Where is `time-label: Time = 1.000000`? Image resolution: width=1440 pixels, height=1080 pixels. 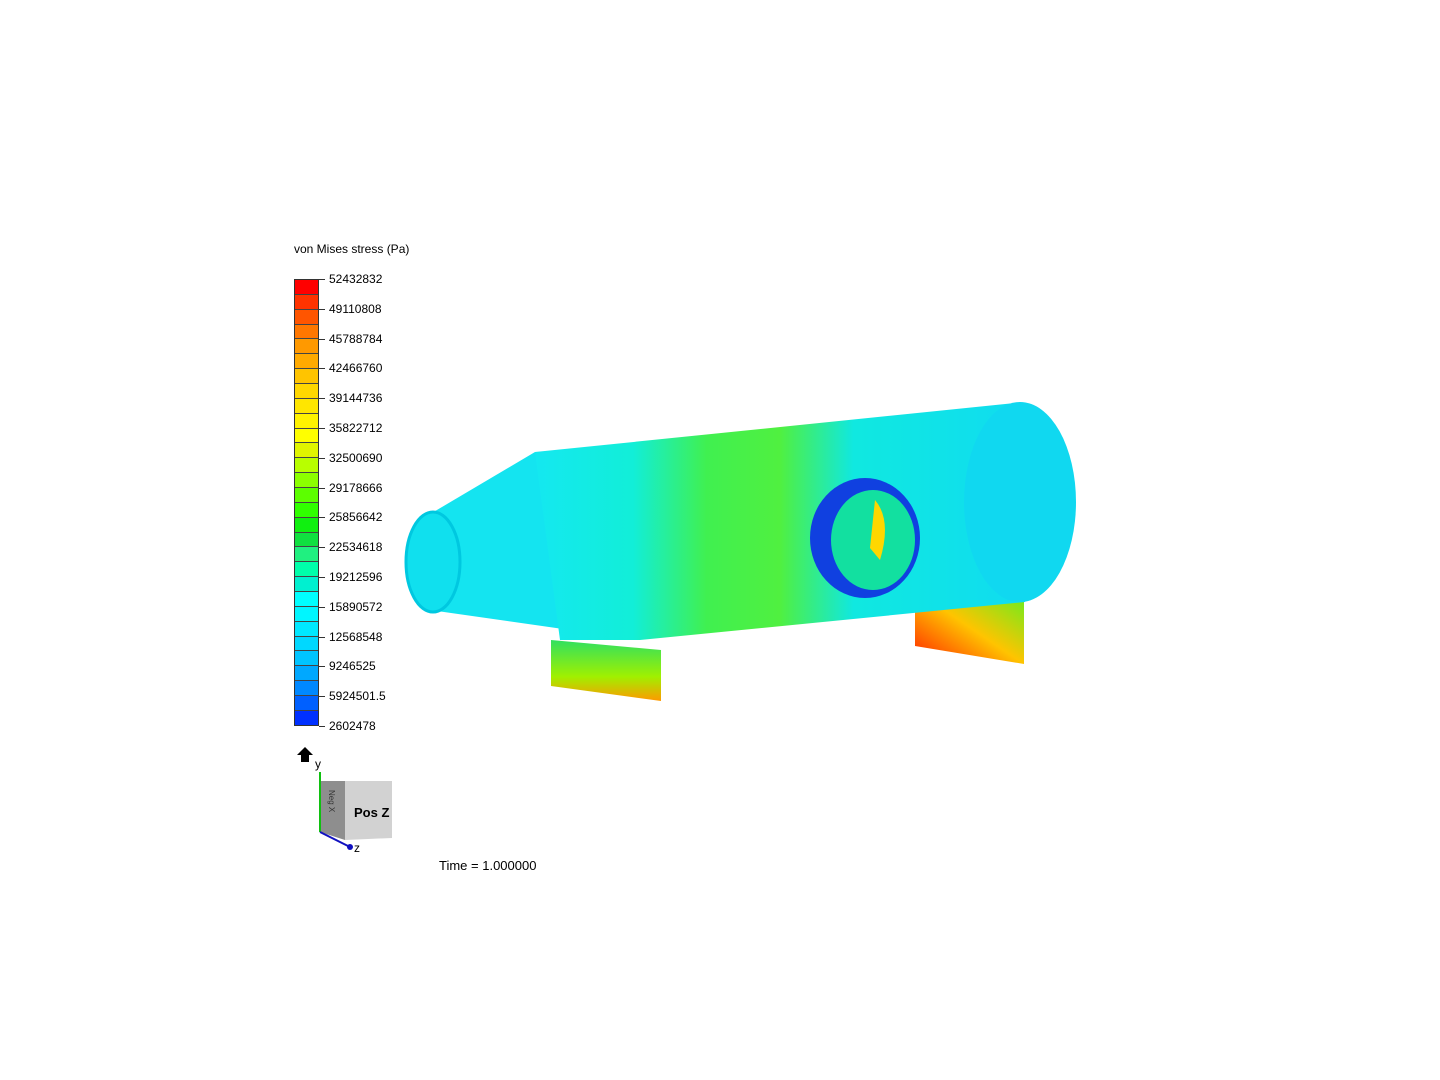 time-label: Time = 1.000000 is located at coordinates (488, 865).